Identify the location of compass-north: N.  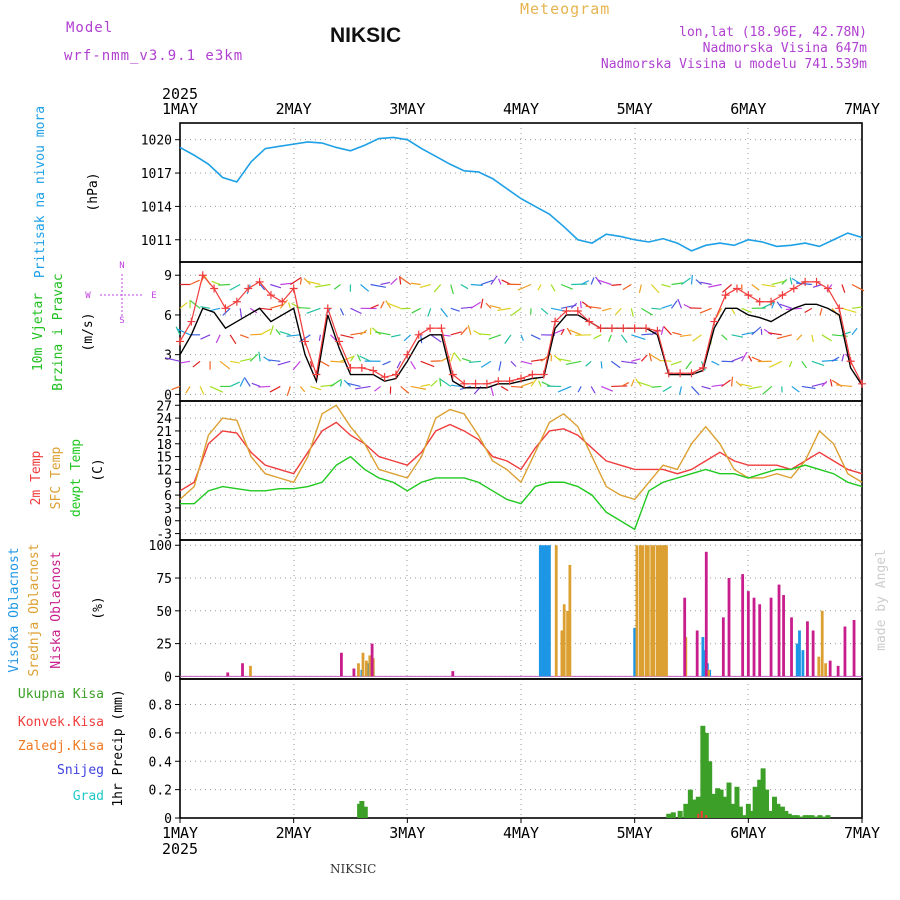
(121, 266).